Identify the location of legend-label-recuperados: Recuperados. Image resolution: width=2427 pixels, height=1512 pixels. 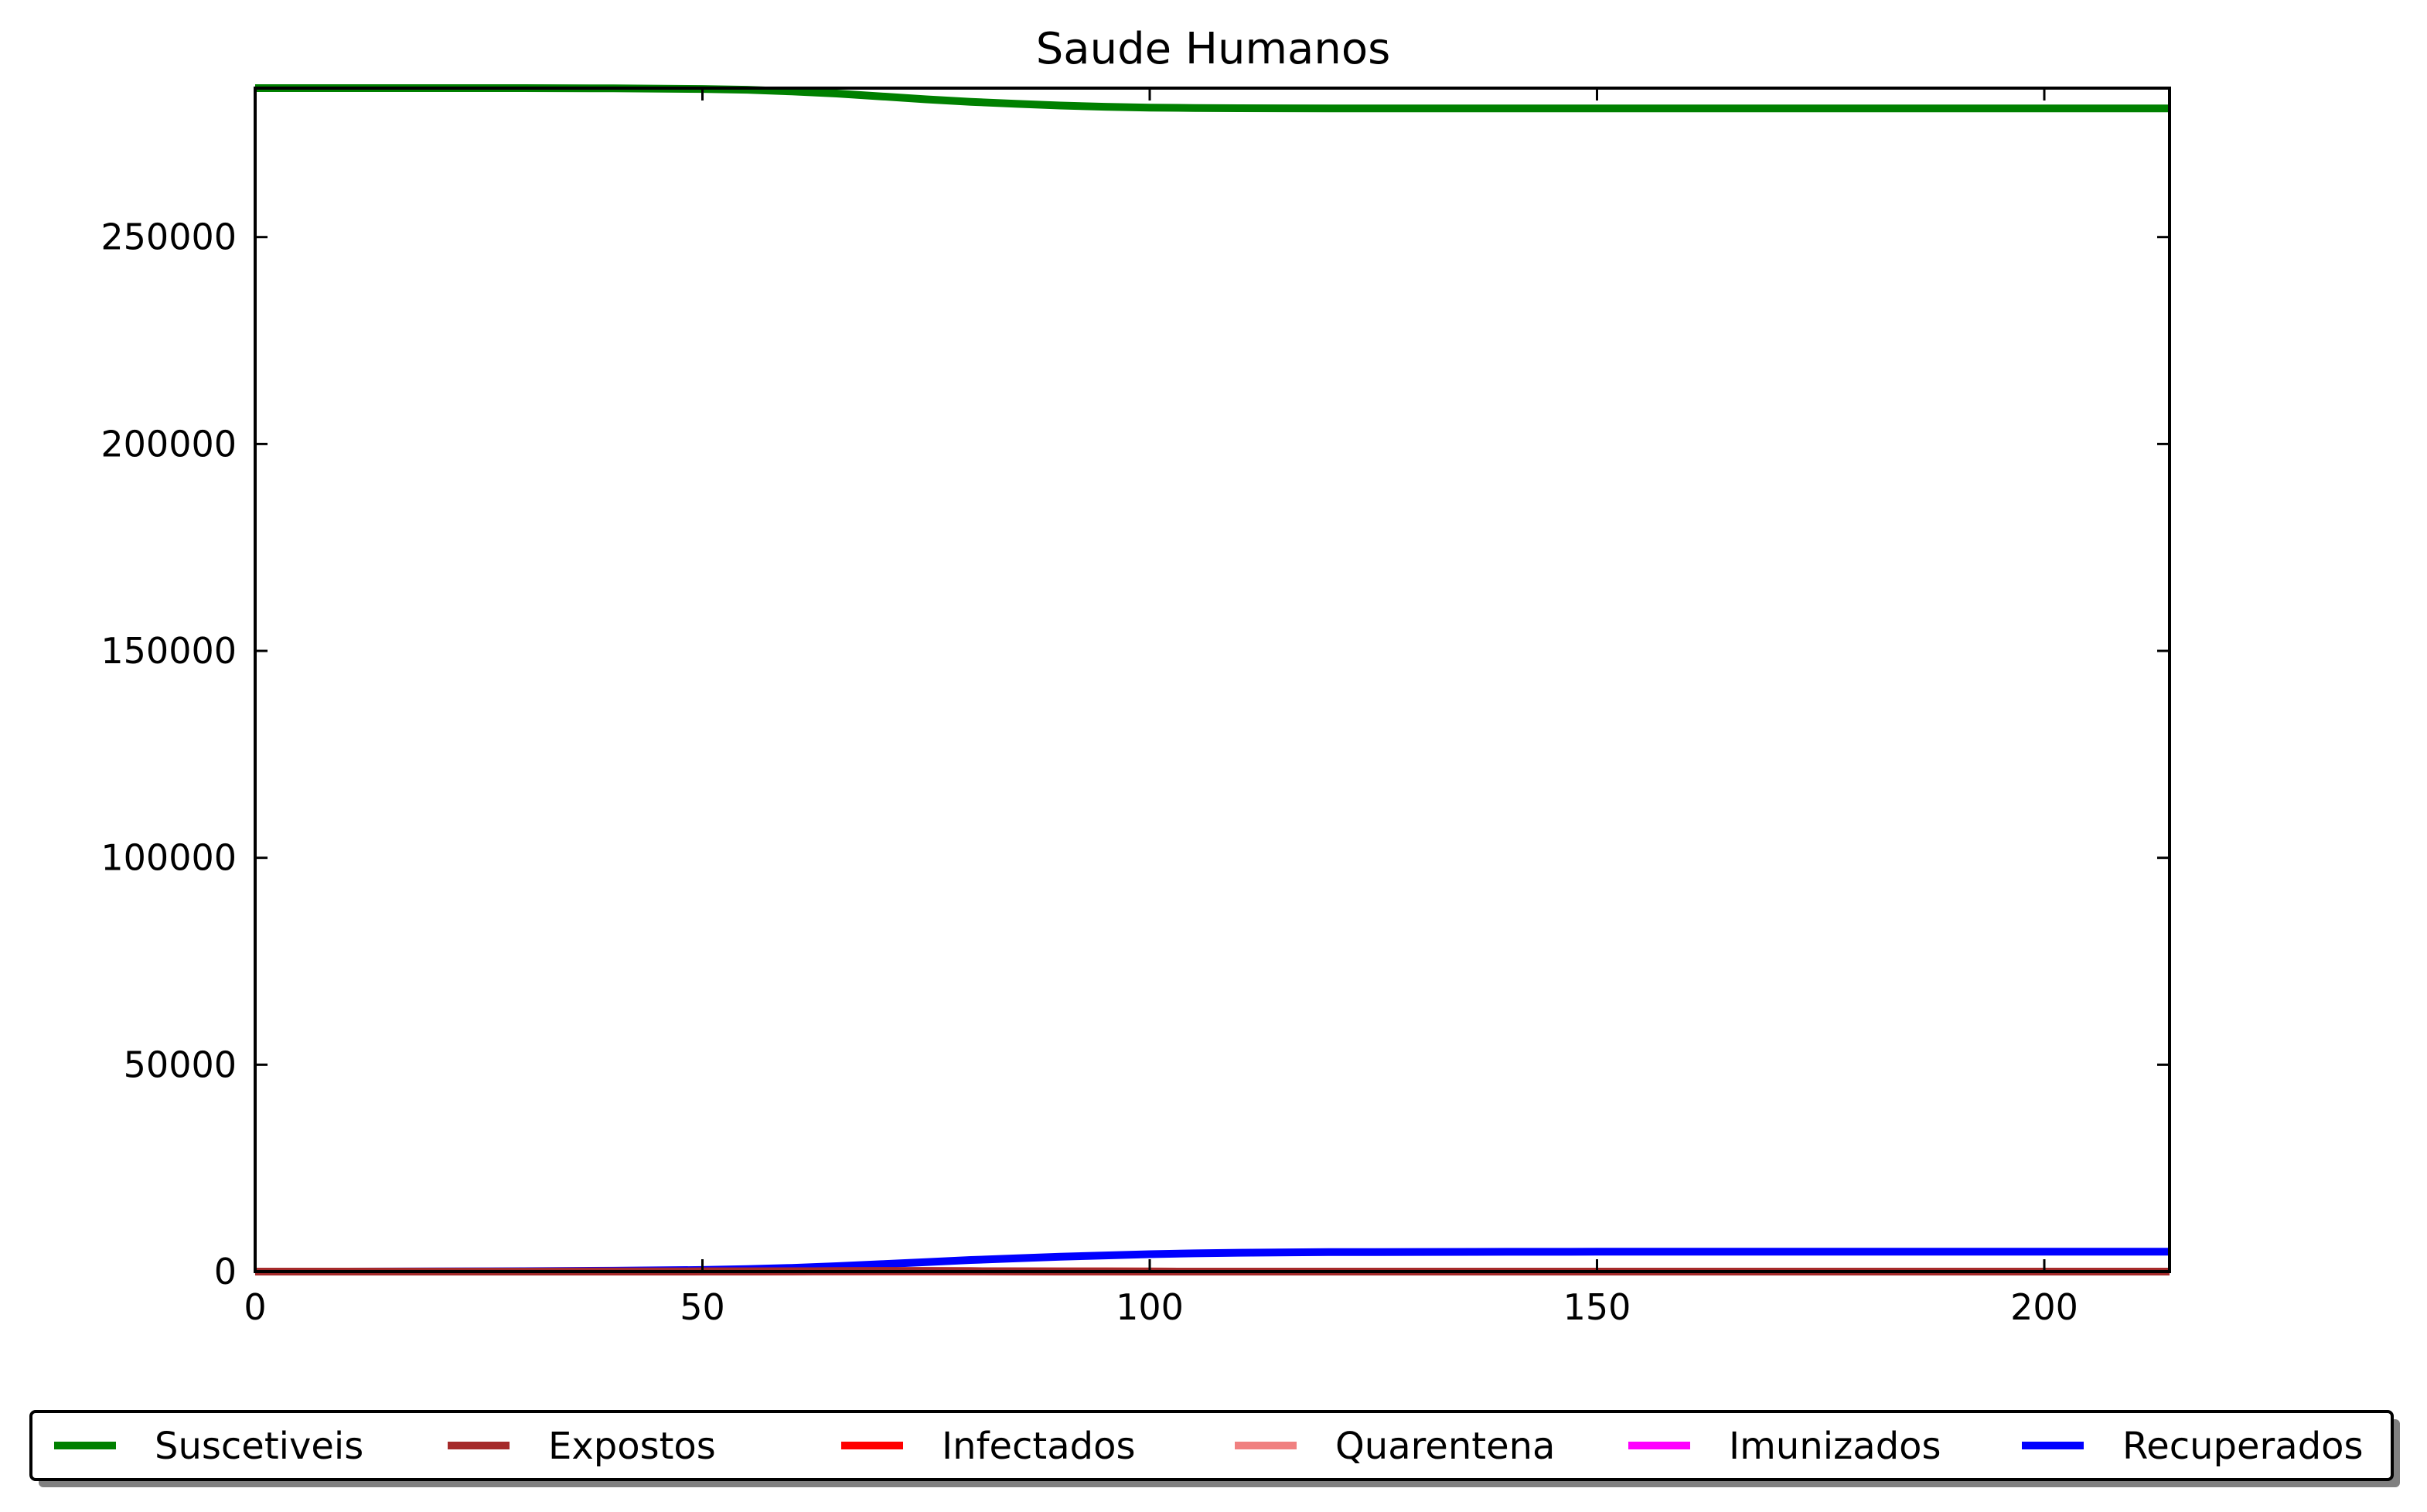
(2243, 1446).